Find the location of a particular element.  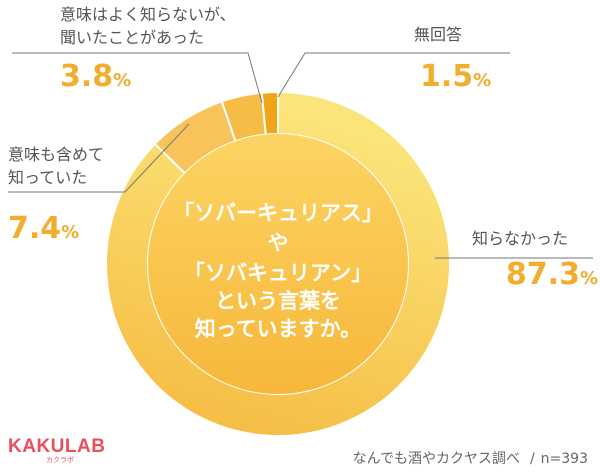

logo-text: KAKULAB is located at coordinates (57, 446).